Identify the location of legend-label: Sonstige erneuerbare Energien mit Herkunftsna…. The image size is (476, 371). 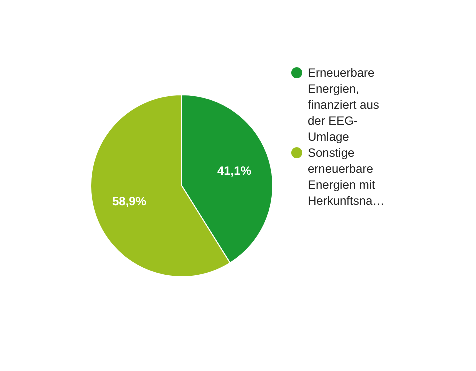
(346, 177).